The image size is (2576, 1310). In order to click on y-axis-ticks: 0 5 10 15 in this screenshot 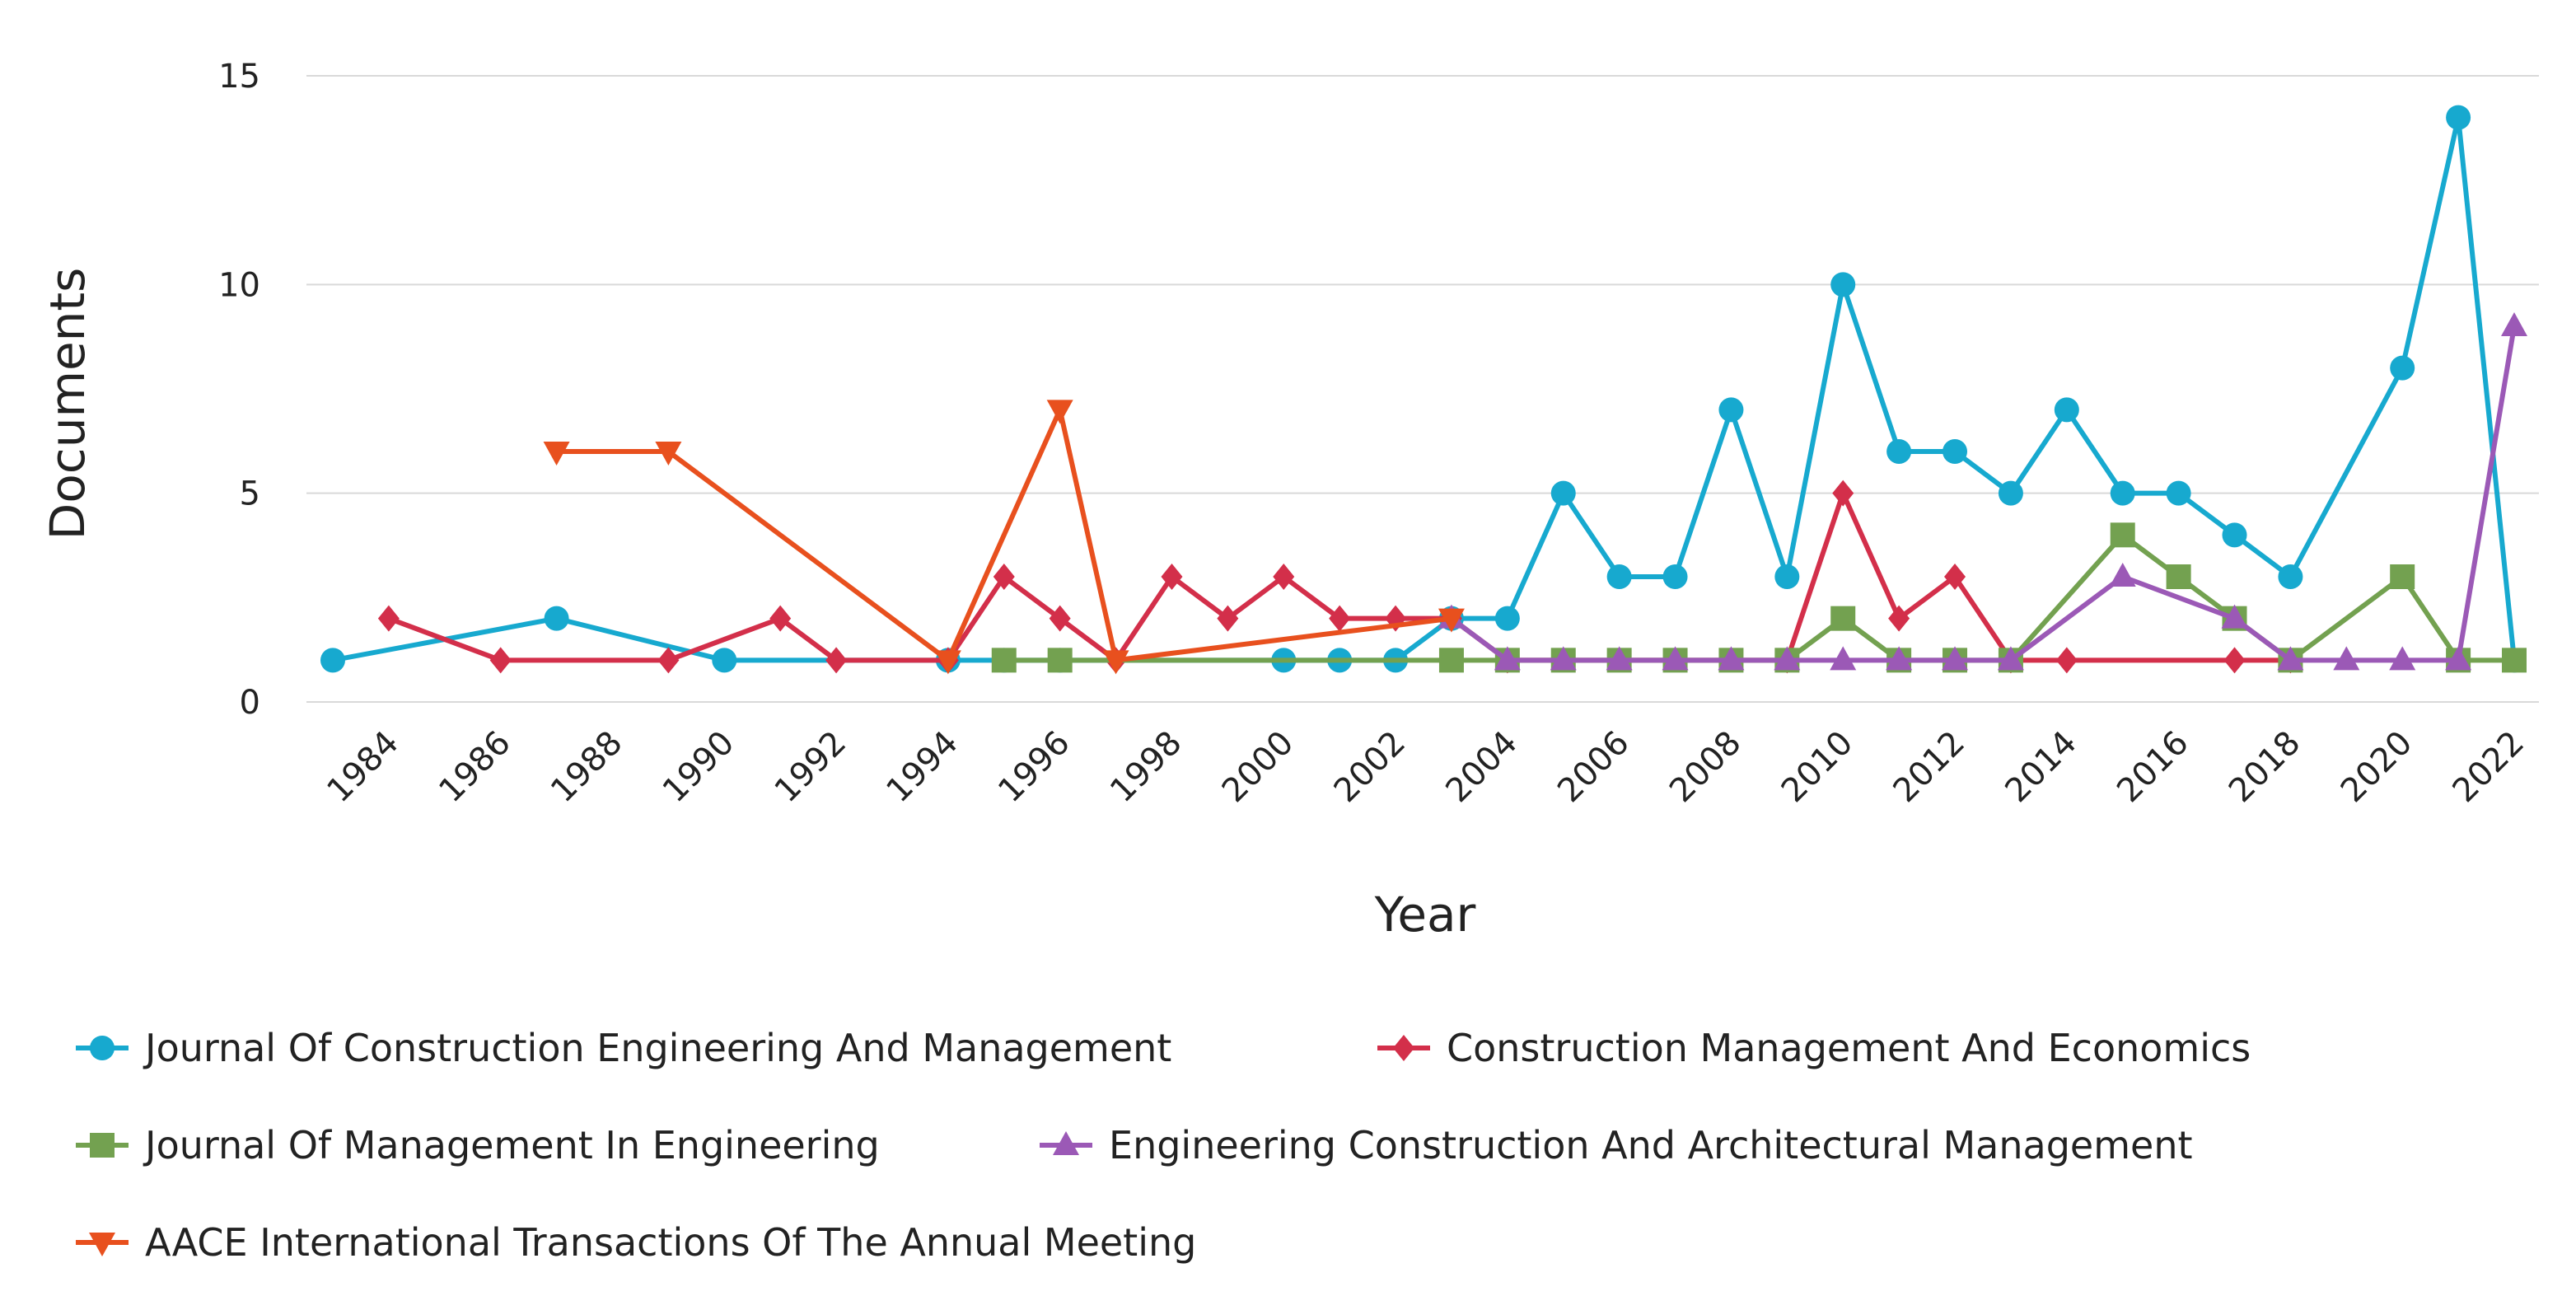, I will do `click(239, 390)`.